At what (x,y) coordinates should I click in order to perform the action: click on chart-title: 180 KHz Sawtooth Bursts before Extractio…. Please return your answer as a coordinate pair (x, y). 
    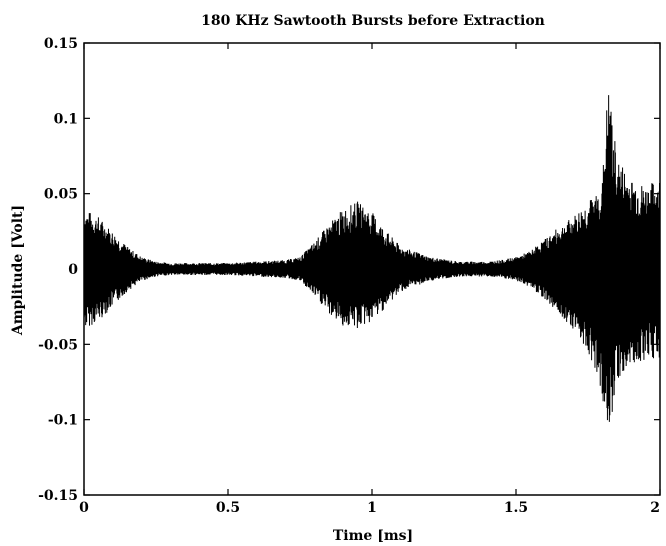
    Looking at the image, I should click on (373, 21).